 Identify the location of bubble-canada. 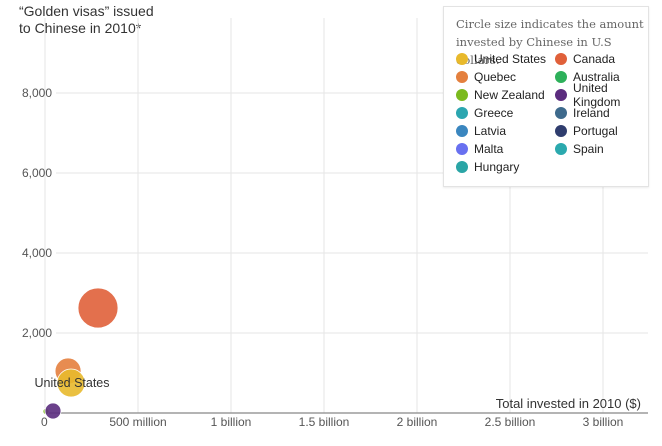
(98, 308).